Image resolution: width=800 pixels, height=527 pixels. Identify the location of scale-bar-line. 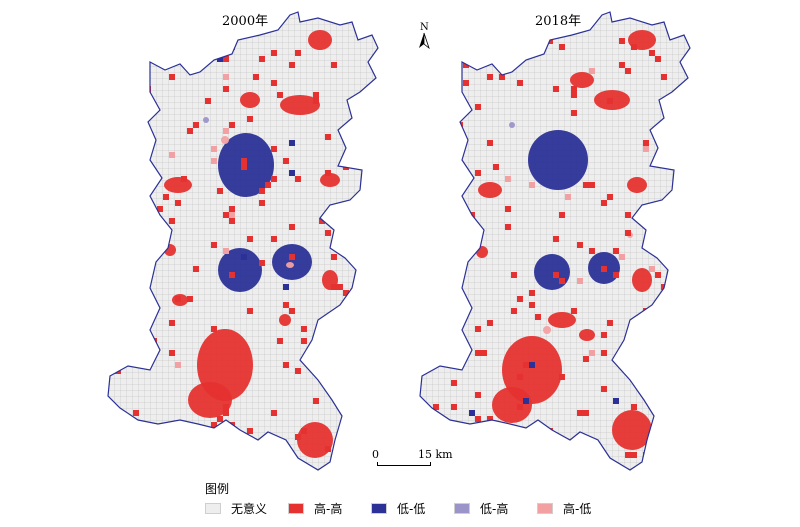
(404, 464).